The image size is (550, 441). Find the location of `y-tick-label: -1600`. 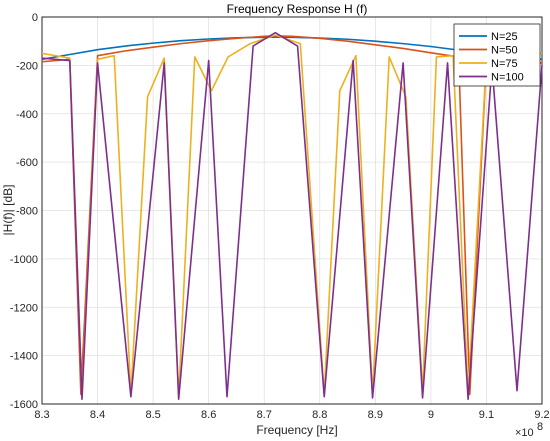

y-tick-label: -1600 is located at coordinates (24, 405).